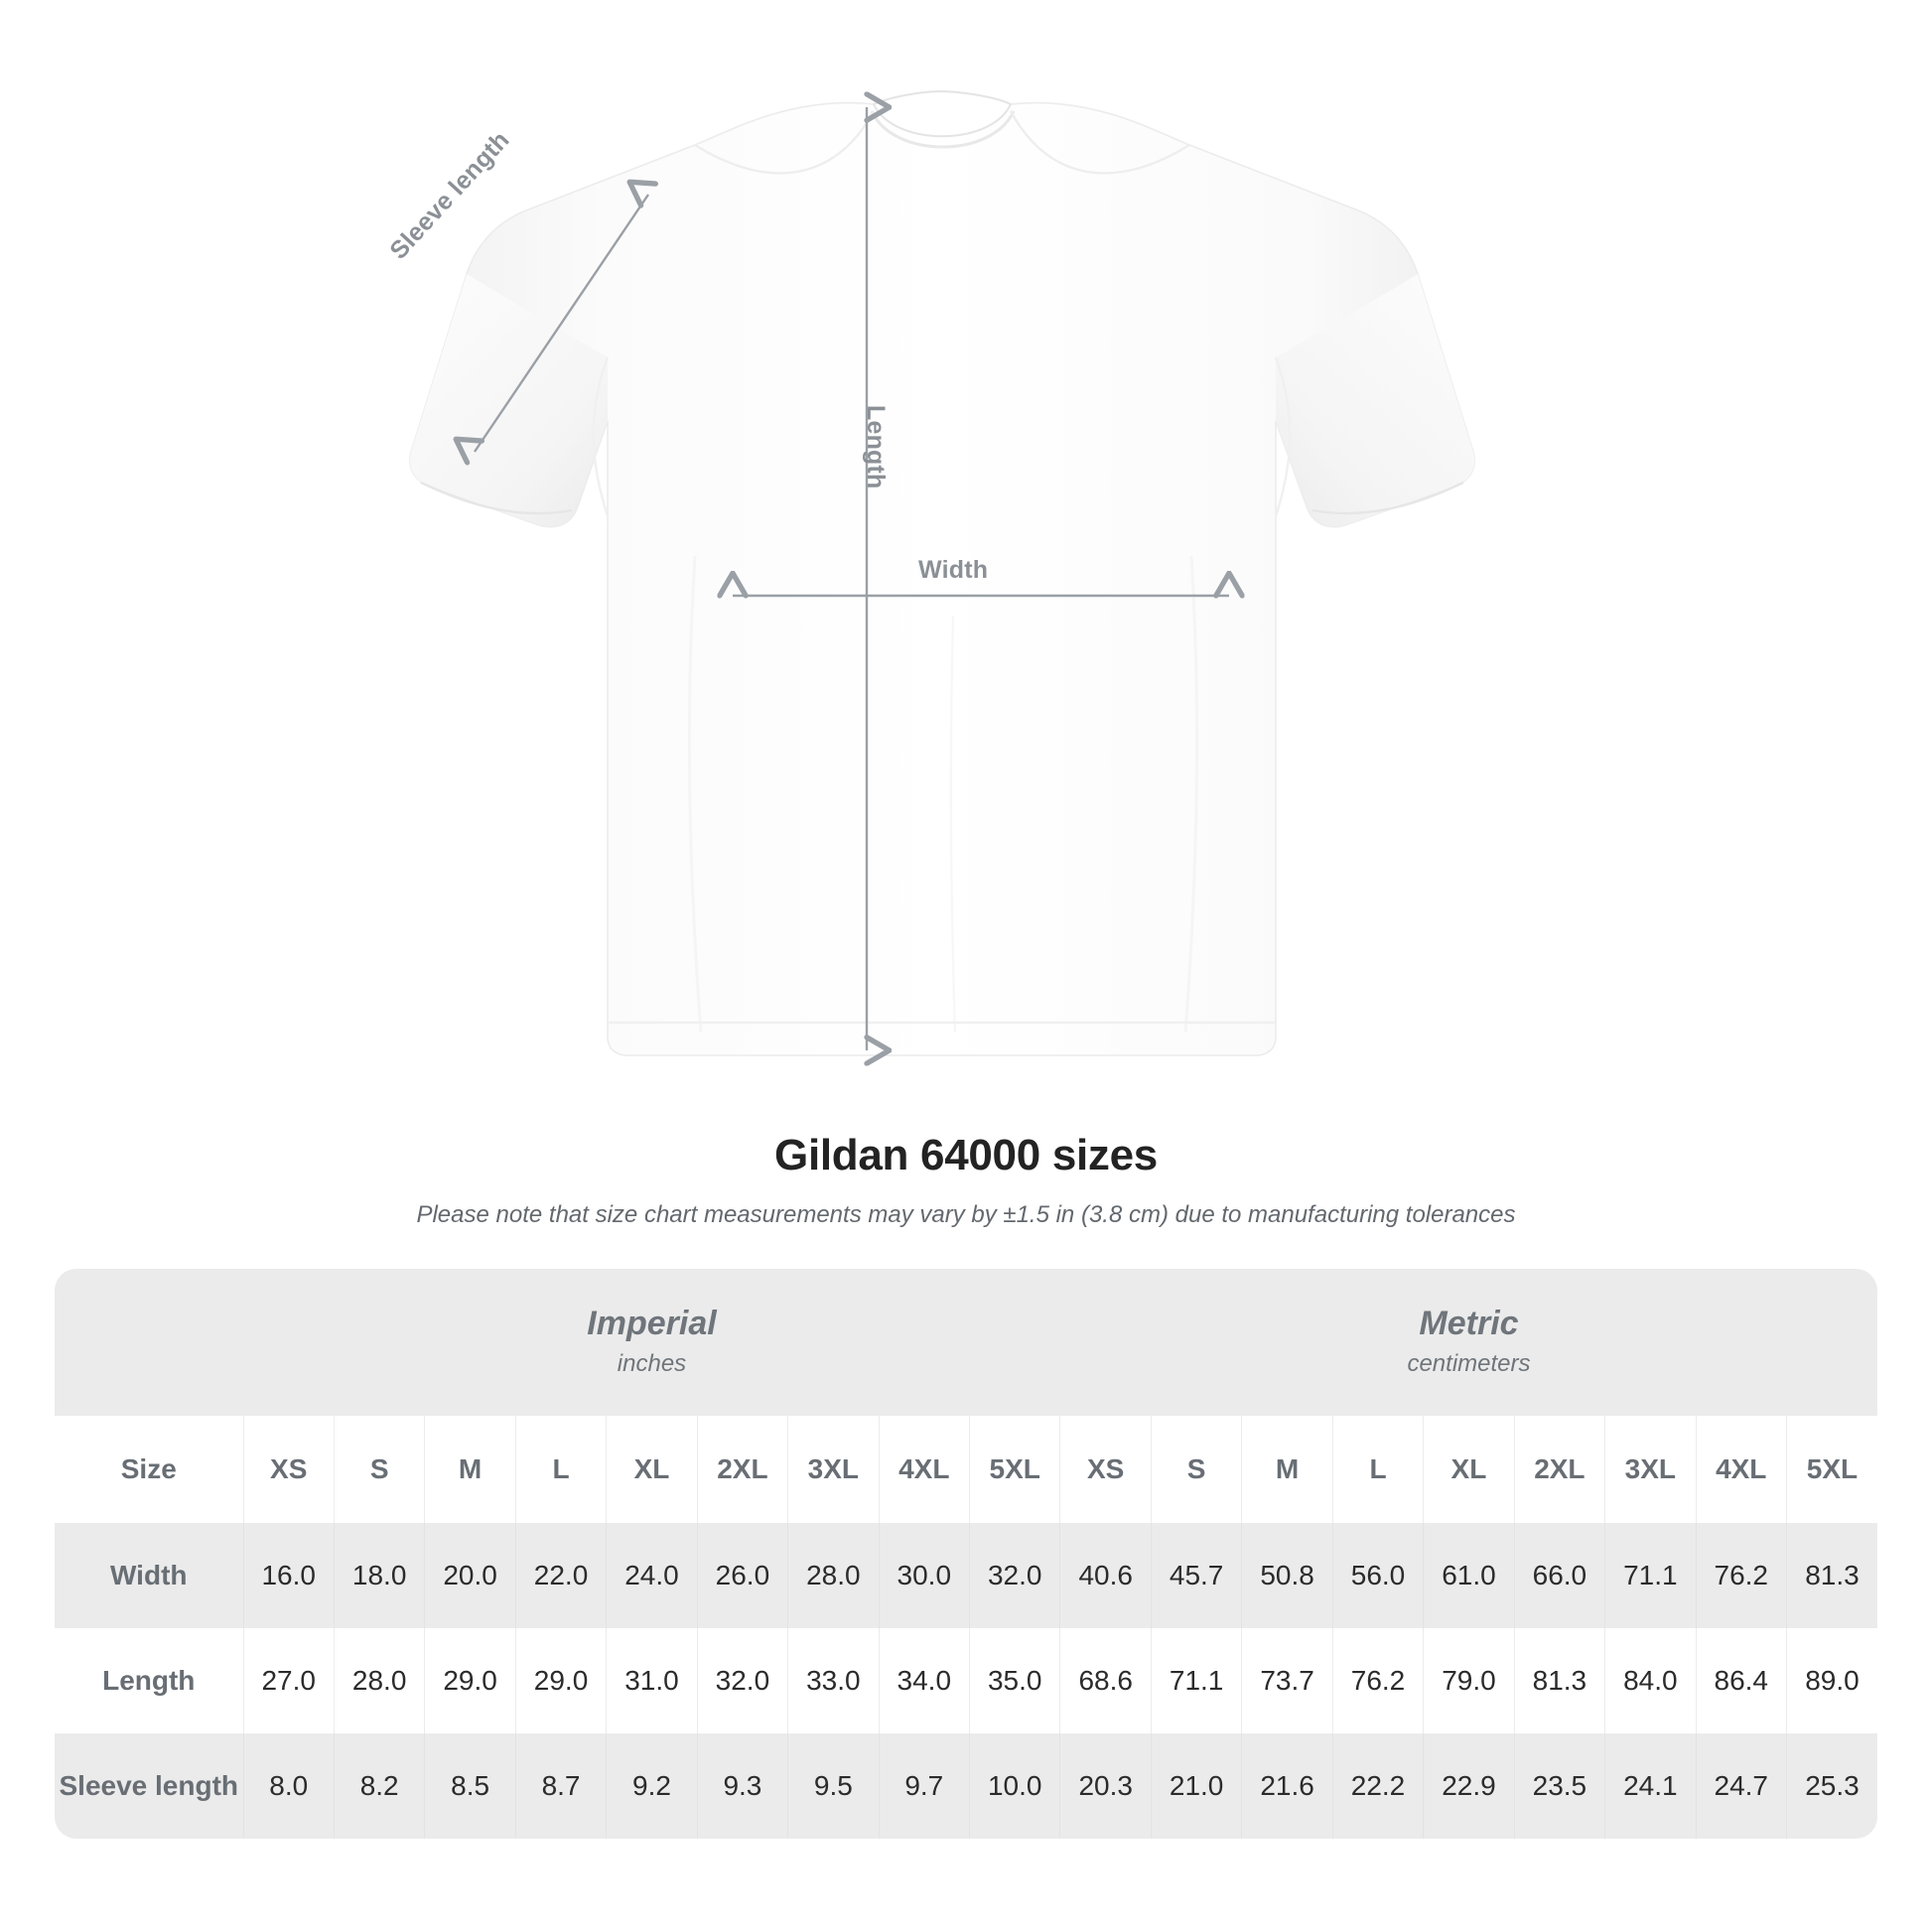 This screenshot has width=1932, height=1932. Describe the element at coordinates (1377, 1786) in the screenshot. I see `cell-sleeve-length-metric-l: 22.2` at that location.